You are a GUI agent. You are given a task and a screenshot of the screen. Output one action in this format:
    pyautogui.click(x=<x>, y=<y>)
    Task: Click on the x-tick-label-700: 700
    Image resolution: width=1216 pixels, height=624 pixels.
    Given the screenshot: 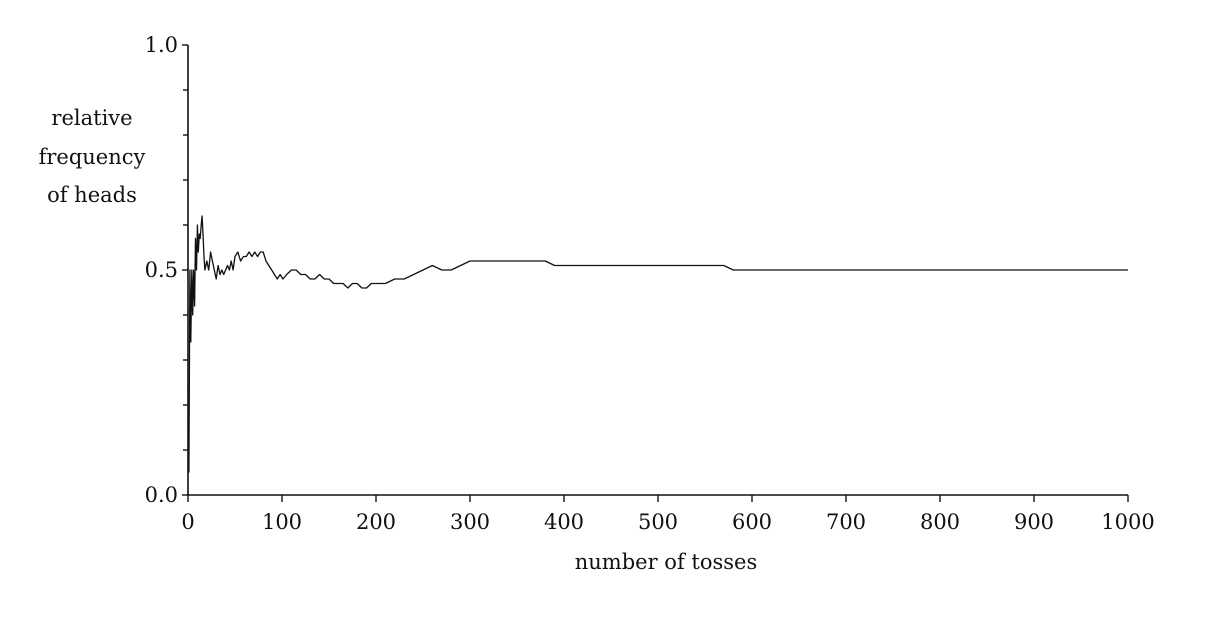 What is the action you would take?
    pyautogui.click(x=846, y=522)
    